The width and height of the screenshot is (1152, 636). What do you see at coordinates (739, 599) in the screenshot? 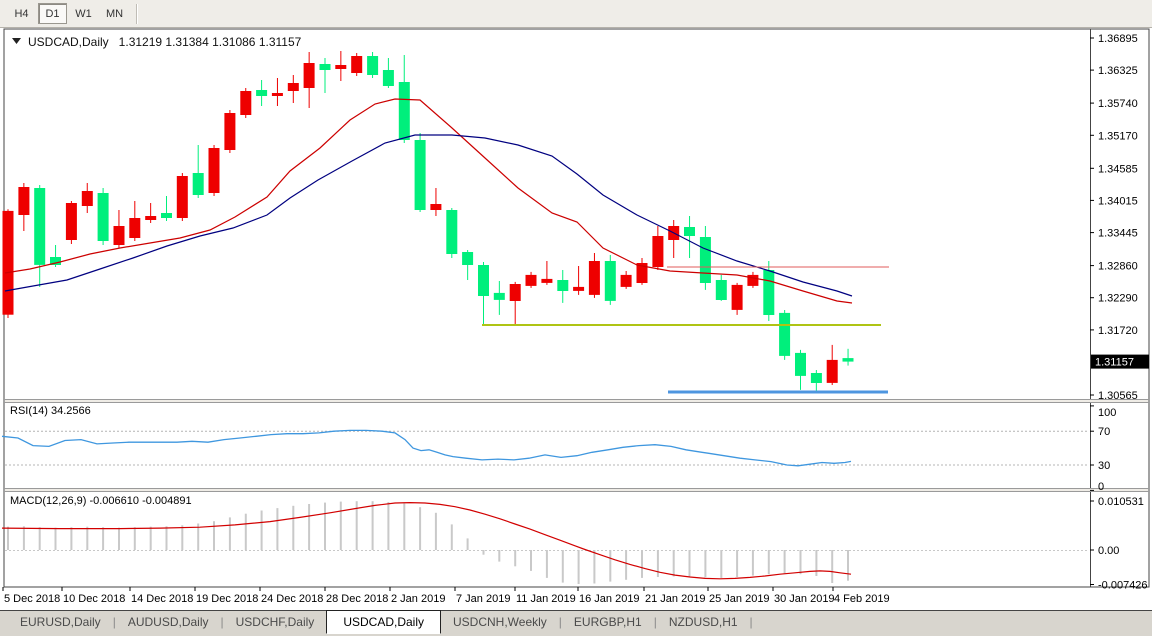
I see `svg-text: 25 Jan 2019` at bounding box center [739, 599].